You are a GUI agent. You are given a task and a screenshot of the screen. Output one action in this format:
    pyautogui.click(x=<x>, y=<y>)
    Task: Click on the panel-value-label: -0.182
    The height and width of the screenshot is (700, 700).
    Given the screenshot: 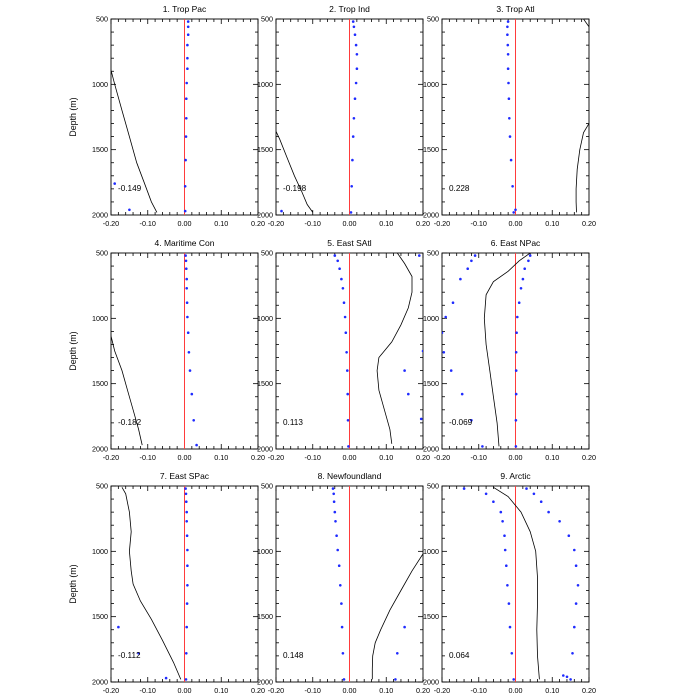 What is the action you would take?
    pyautogui.click(x=130, y=422)
    